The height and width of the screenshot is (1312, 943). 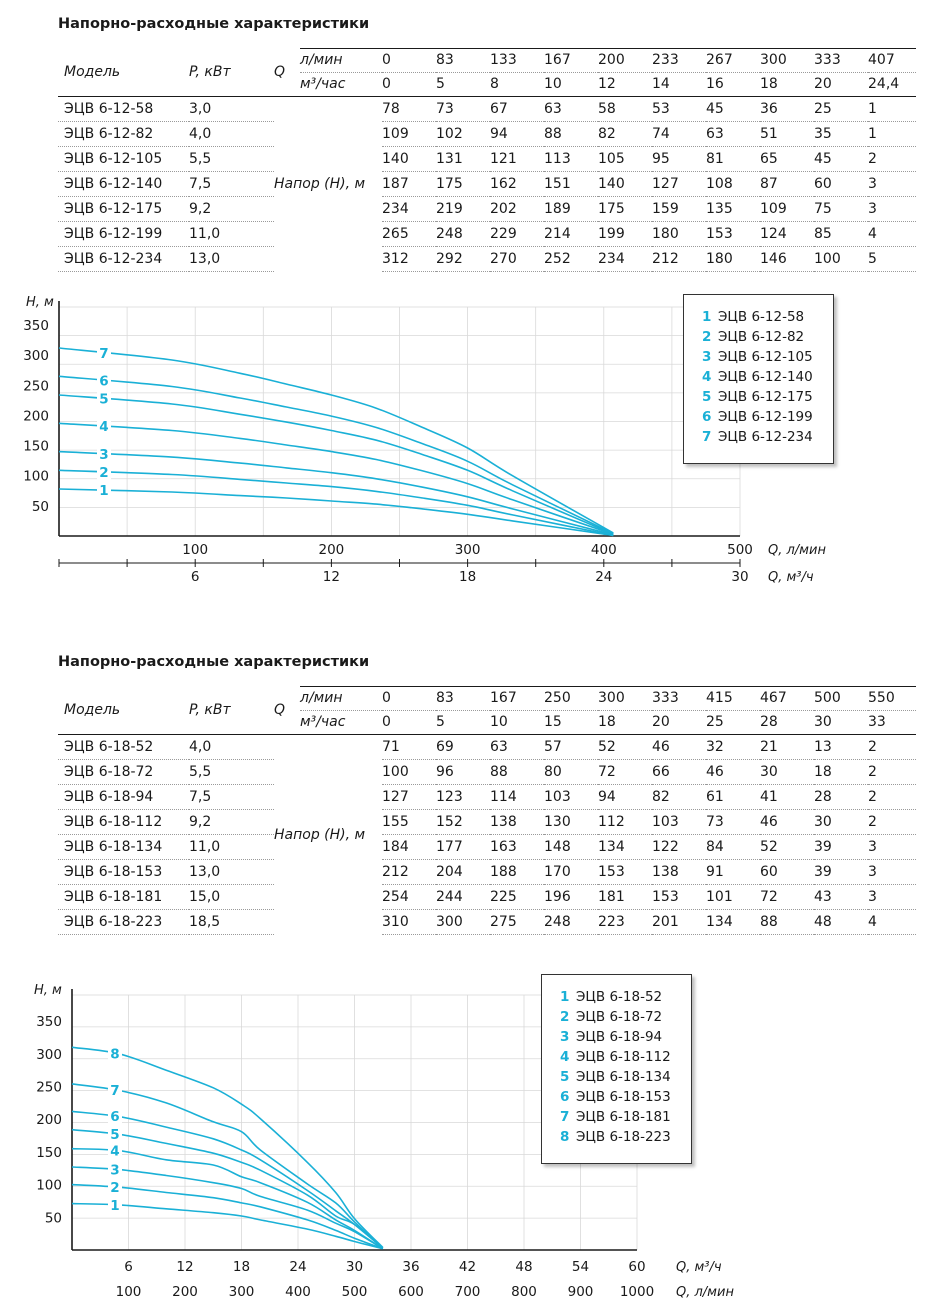 What do you see at coordinates (765, 377) in the screenshot?
I see `legend-entry-label: ЭЦВ 6-12-140` at bounding box center [765, 377].